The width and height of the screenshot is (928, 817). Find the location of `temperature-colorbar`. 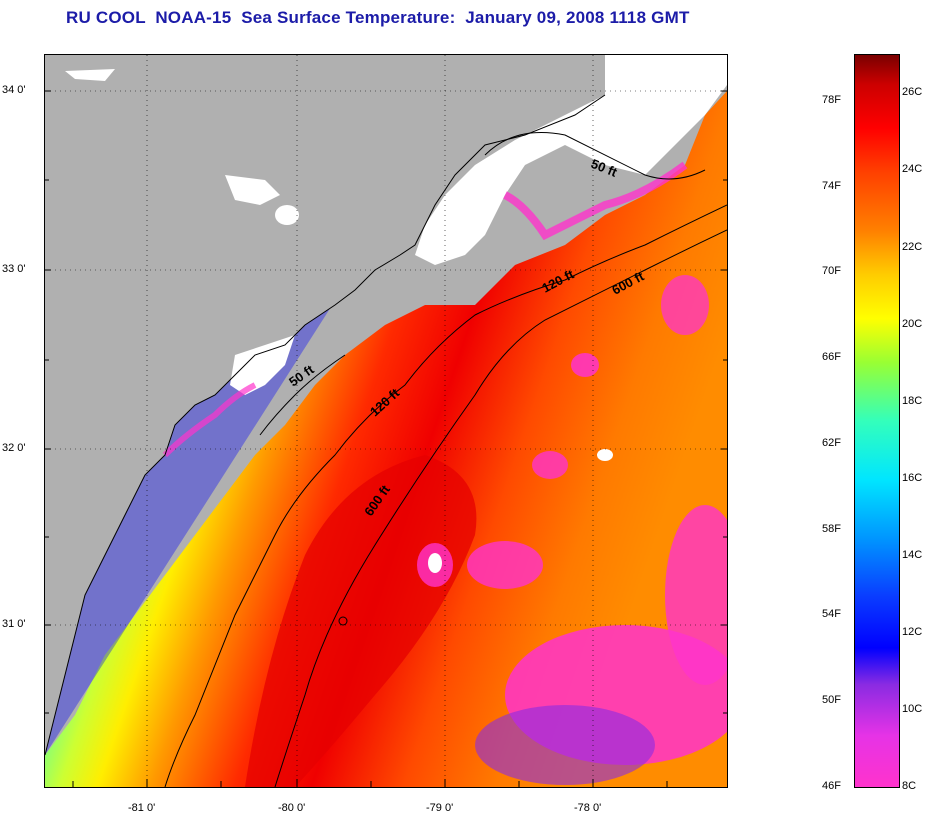

temperature-colorbar is located at coordinates (877, 421).